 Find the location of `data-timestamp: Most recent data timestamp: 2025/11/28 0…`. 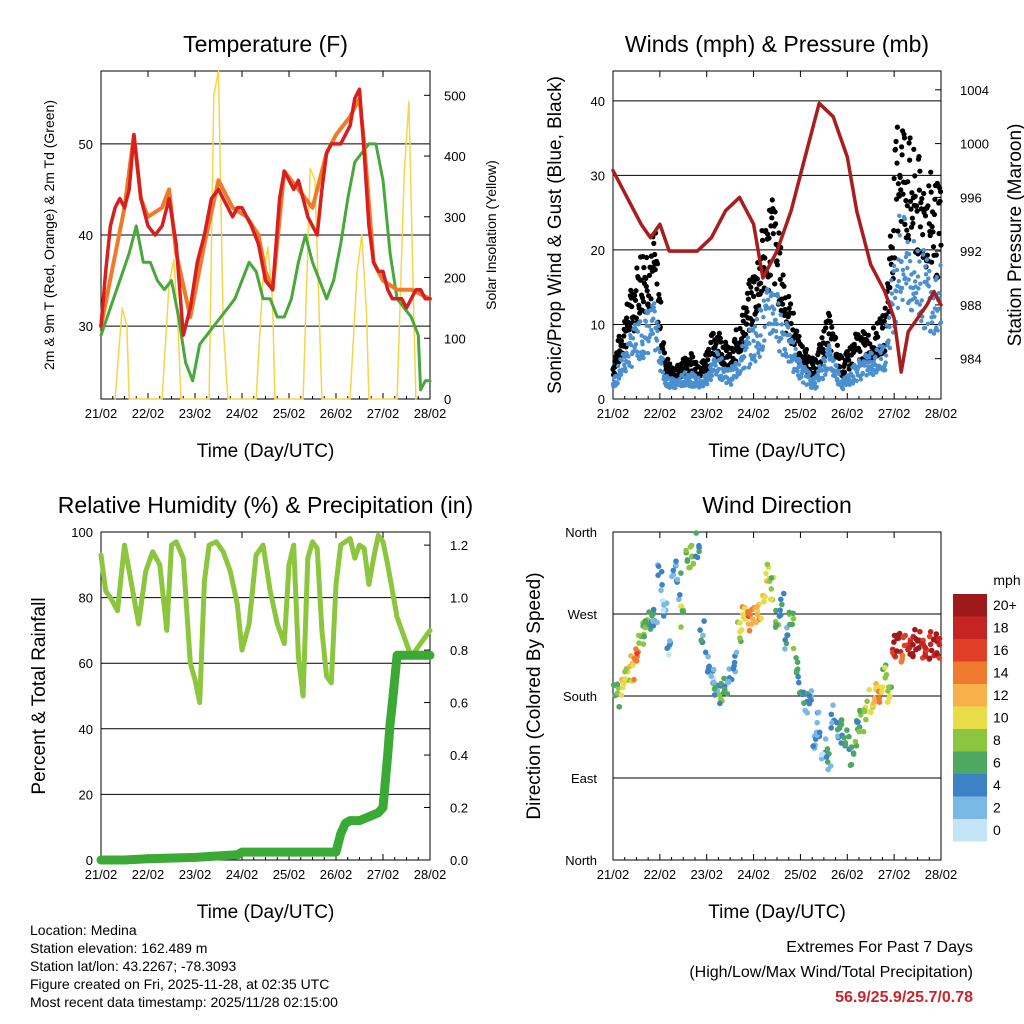

data-timestamp: Most recent data timestamp: 2025/11/28 0… is located at coordinates (184, 1002).